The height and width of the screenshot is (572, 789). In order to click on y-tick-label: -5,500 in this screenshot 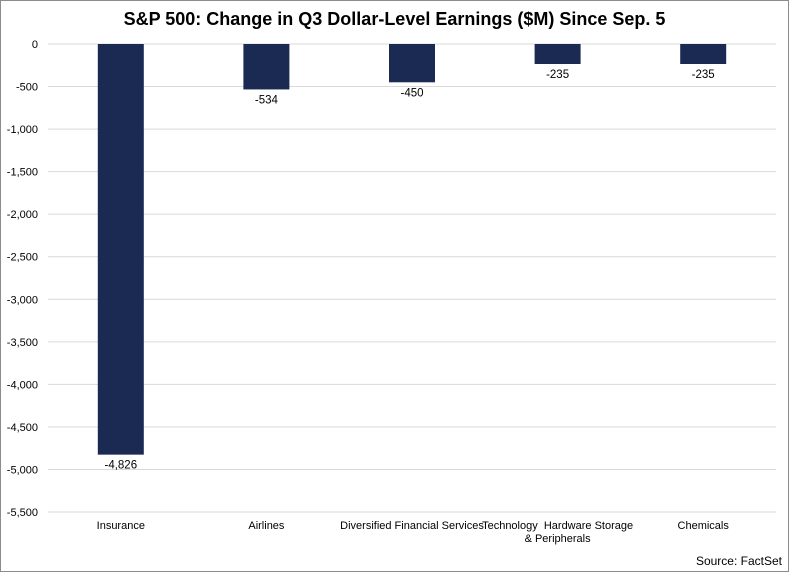, I will do `click(22, 513)`.